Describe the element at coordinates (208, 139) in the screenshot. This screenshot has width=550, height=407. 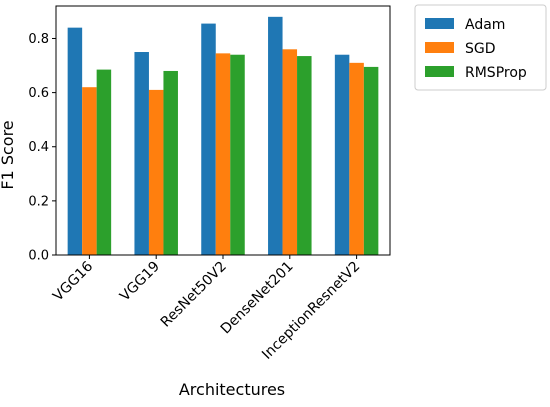
I see `bar-adam-resnet50v2` at that location.